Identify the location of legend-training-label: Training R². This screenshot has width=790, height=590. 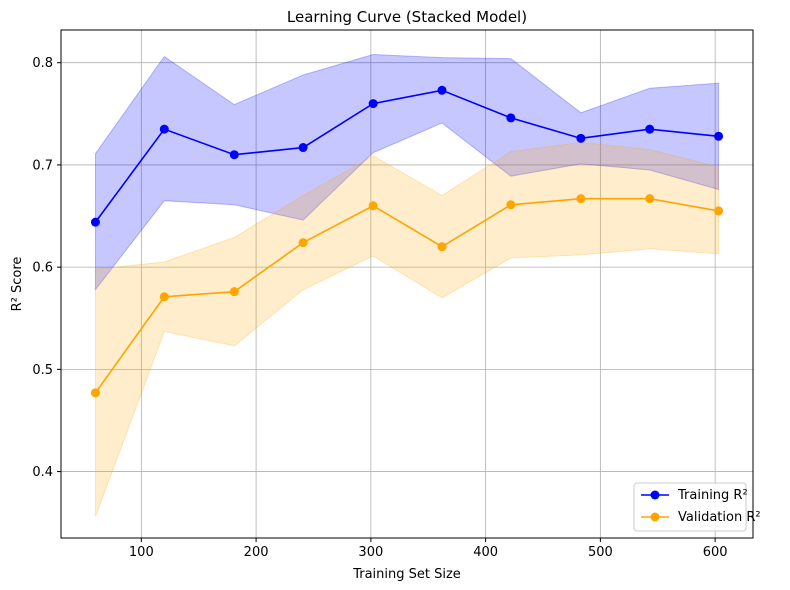
(712, 495).